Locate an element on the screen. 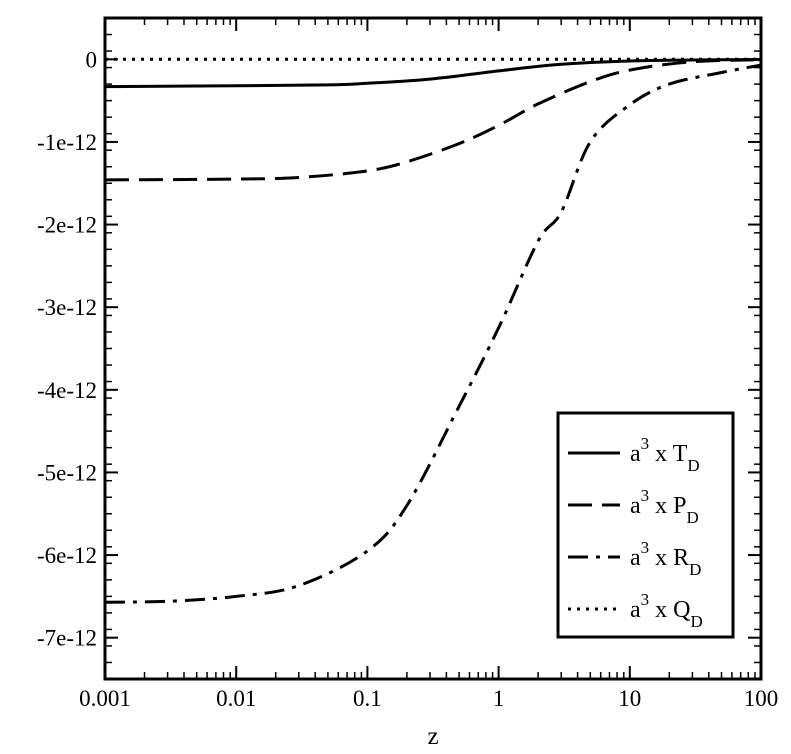 The image size is (791, 754). legend-label: a3 x TD is located at coordinates (665, 454).